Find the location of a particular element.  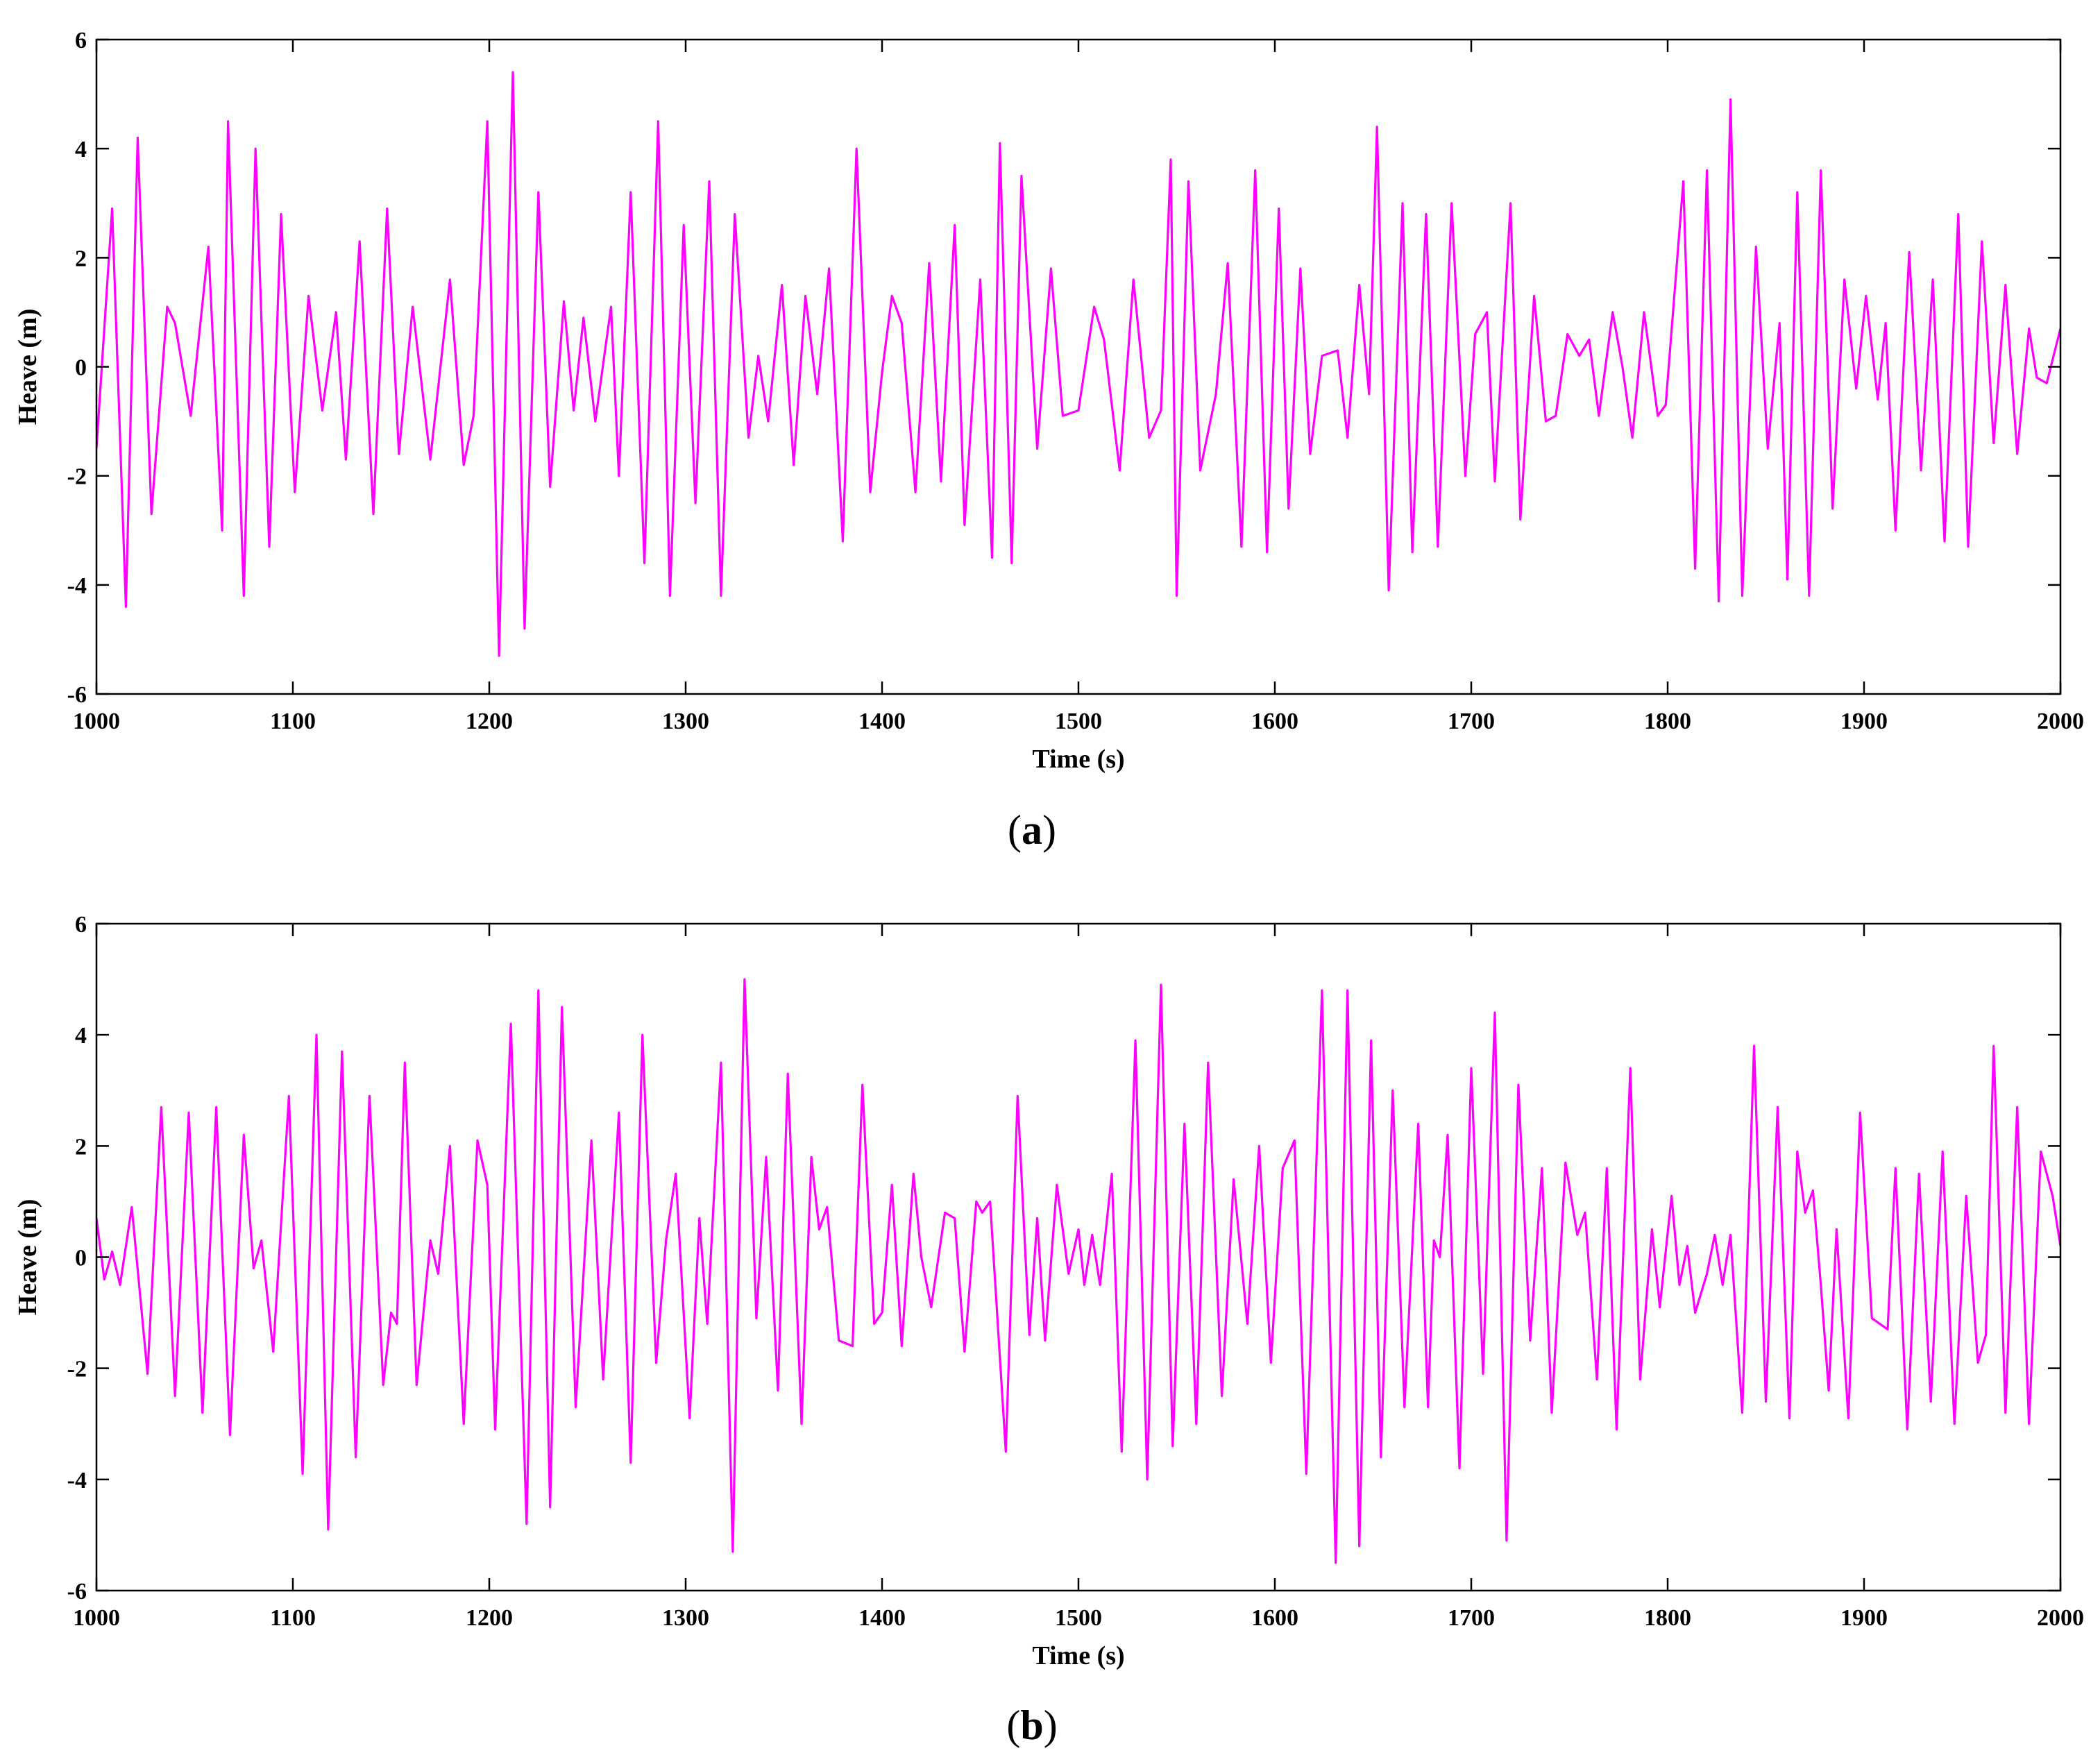

panel-label-a: (a) is located at coordinates (1032, 830).